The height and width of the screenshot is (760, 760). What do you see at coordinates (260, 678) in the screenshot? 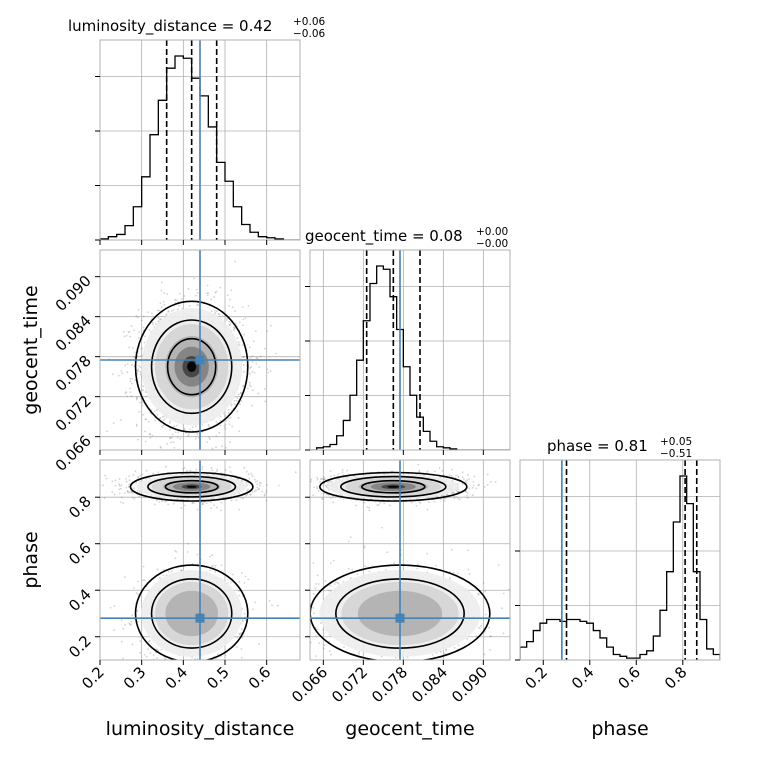
I see `x-tick-label: 0.6` at bounding box center [260, 678].